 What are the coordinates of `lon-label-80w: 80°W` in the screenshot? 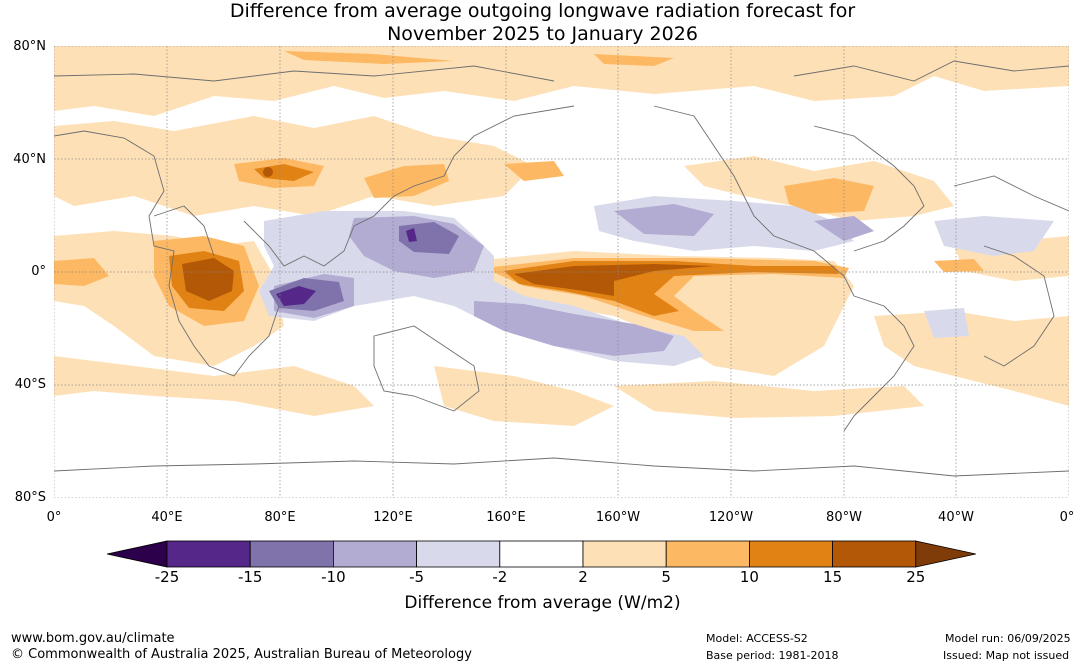 It's located at (844, 517).